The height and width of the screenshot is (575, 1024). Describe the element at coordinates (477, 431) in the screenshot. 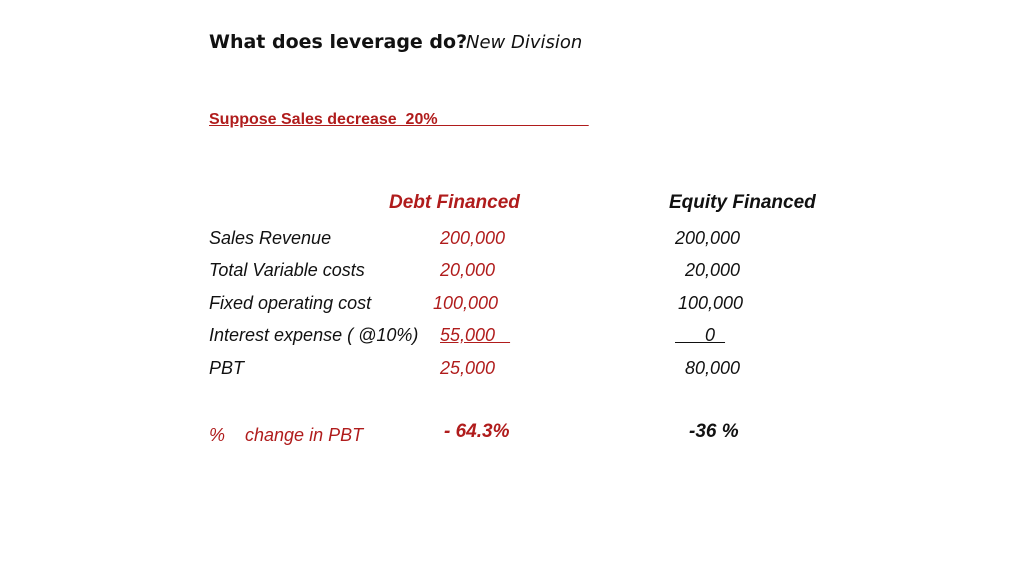

I see `pct-change-debt: - 64.3%` at that location.